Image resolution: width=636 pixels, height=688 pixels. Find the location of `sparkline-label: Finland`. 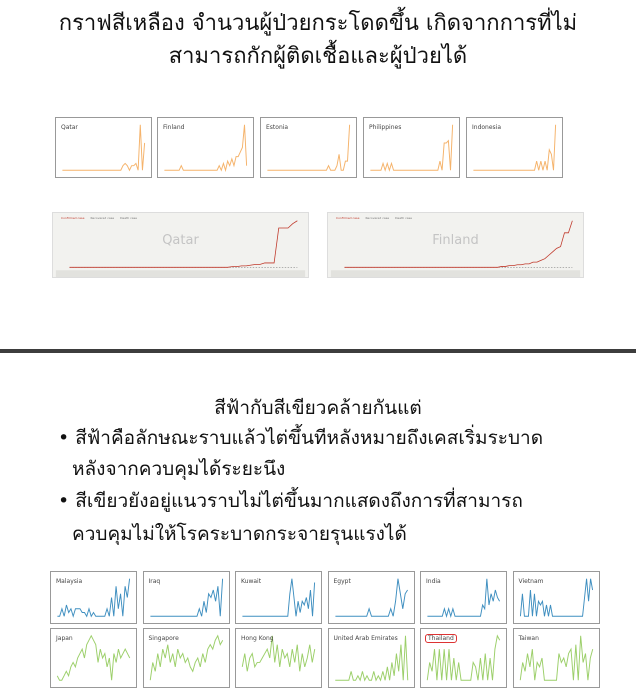

sparkline-label: Finland is located at coordinates (174, 127).